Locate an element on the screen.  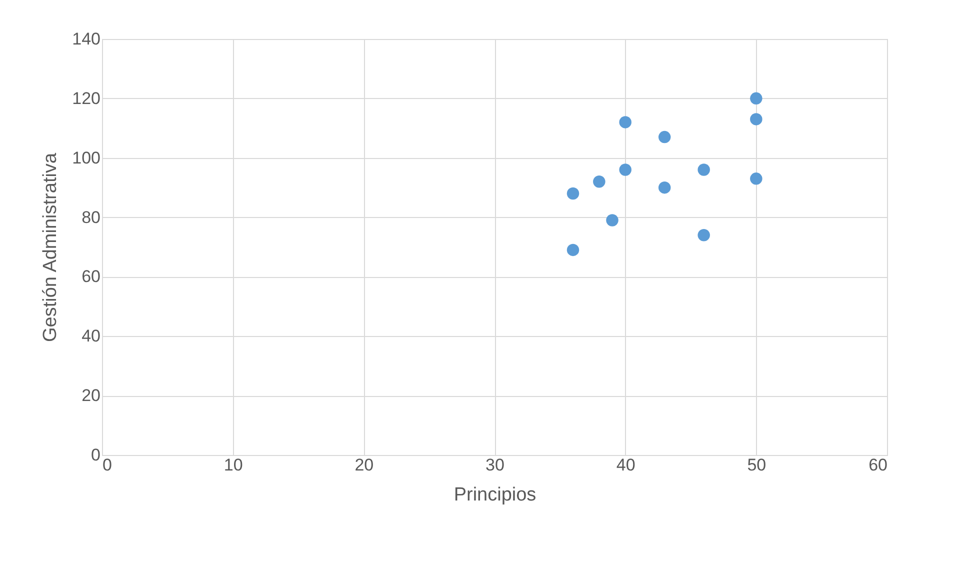
x-tick-label: 30 is located at coordinates (495, 465).